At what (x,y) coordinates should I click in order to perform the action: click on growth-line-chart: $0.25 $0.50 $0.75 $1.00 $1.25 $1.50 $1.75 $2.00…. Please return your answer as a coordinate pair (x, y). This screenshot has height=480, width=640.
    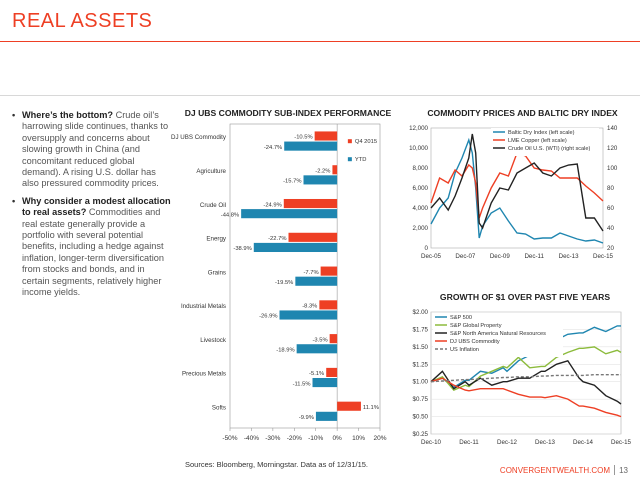
    Looking at the image, I should click on (522, 377).